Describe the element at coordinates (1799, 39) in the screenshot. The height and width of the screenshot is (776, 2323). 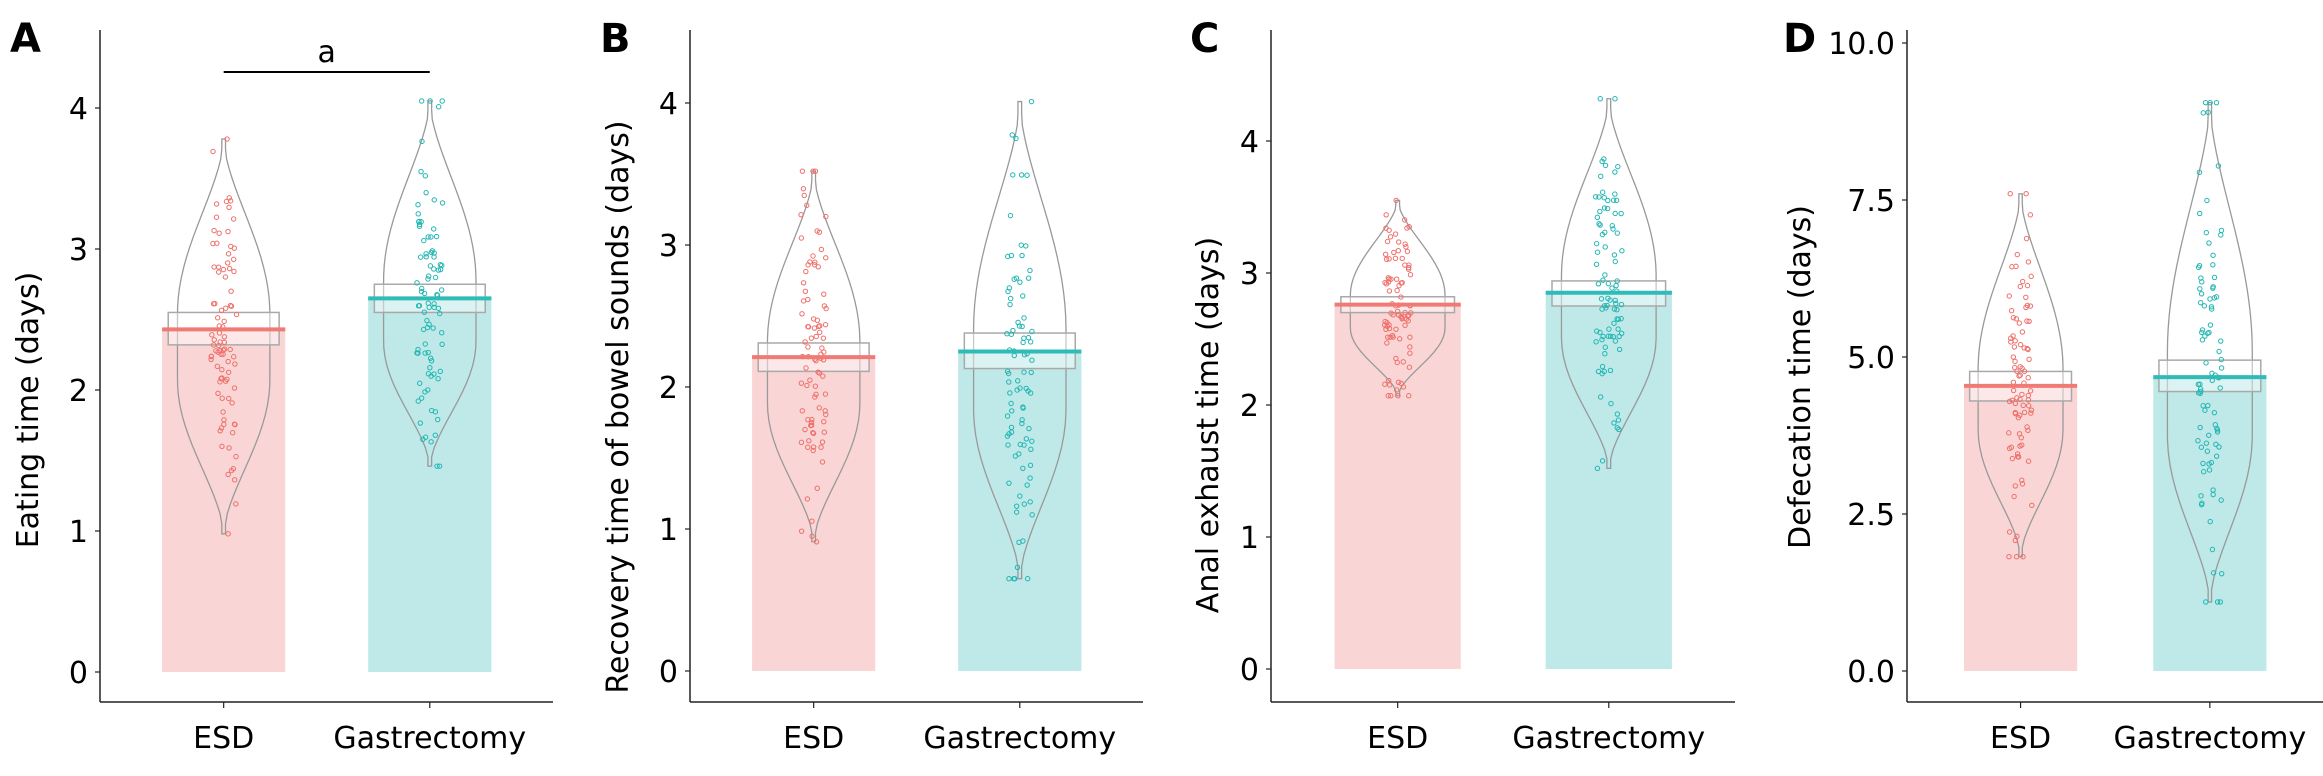
I see `panel-letter: D` at that location.